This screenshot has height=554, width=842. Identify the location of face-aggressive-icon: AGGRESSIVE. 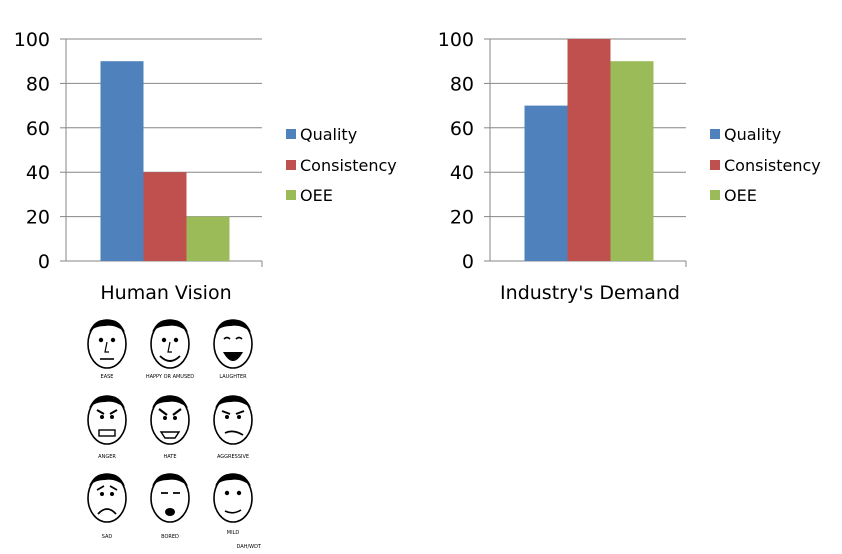
(233, 427).